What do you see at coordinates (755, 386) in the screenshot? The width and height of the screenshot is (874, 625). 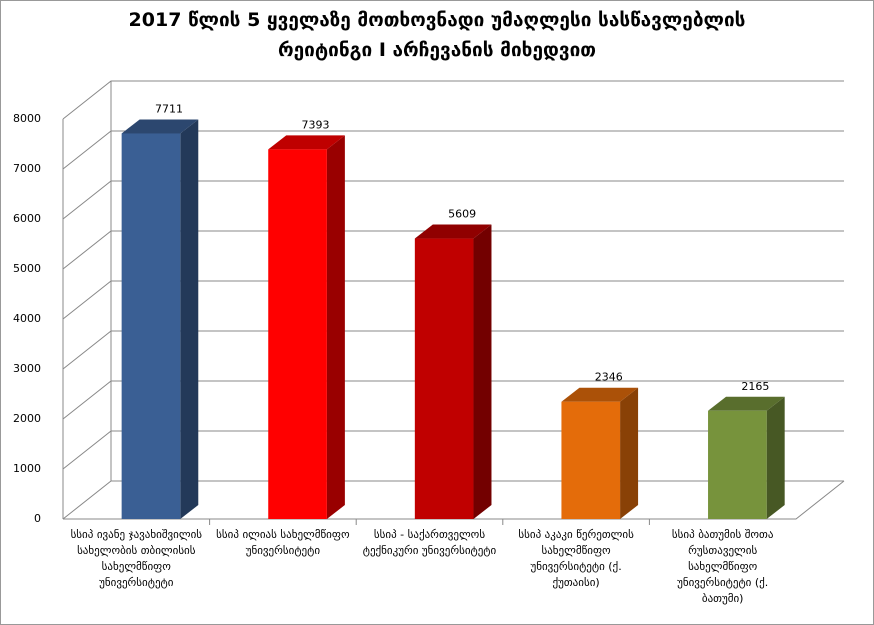 I see `data-label: 2165` at bounding box center [755, 386].